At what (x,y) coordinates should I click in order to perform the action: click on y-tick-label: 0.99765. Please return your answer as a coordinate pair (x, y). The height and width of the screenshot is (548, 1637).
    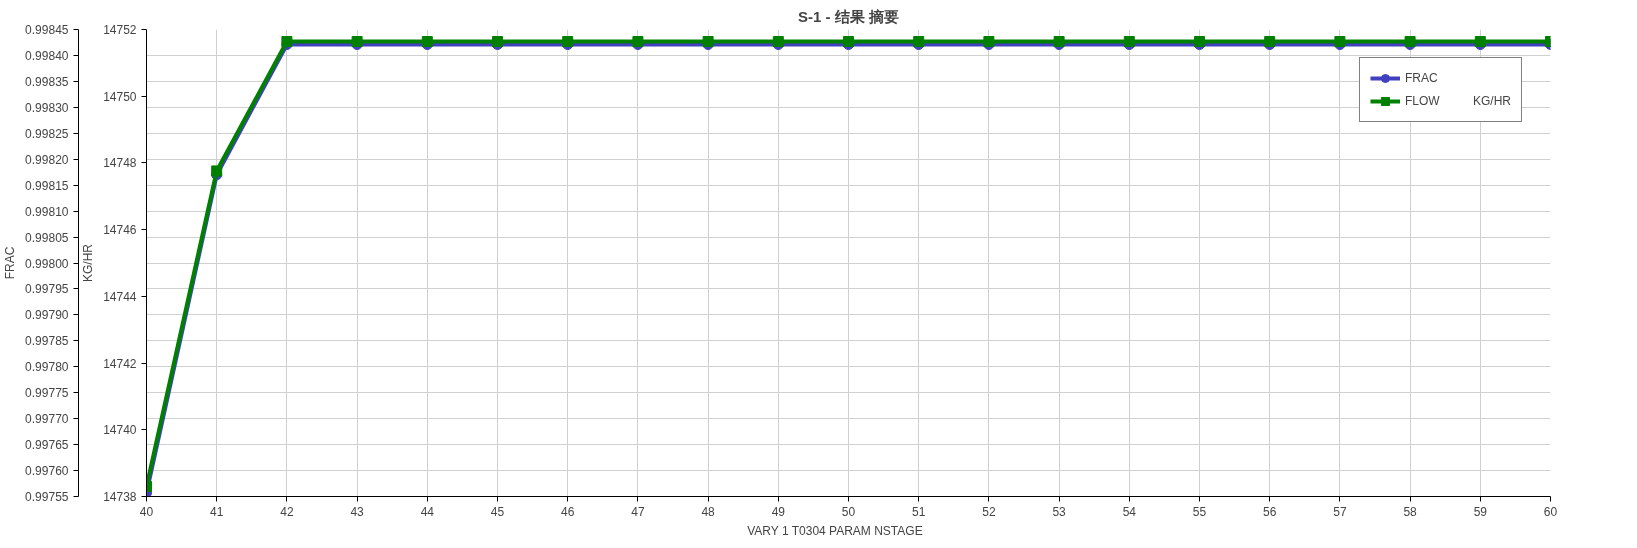
    Looking at the image, I should click on (47, 445).